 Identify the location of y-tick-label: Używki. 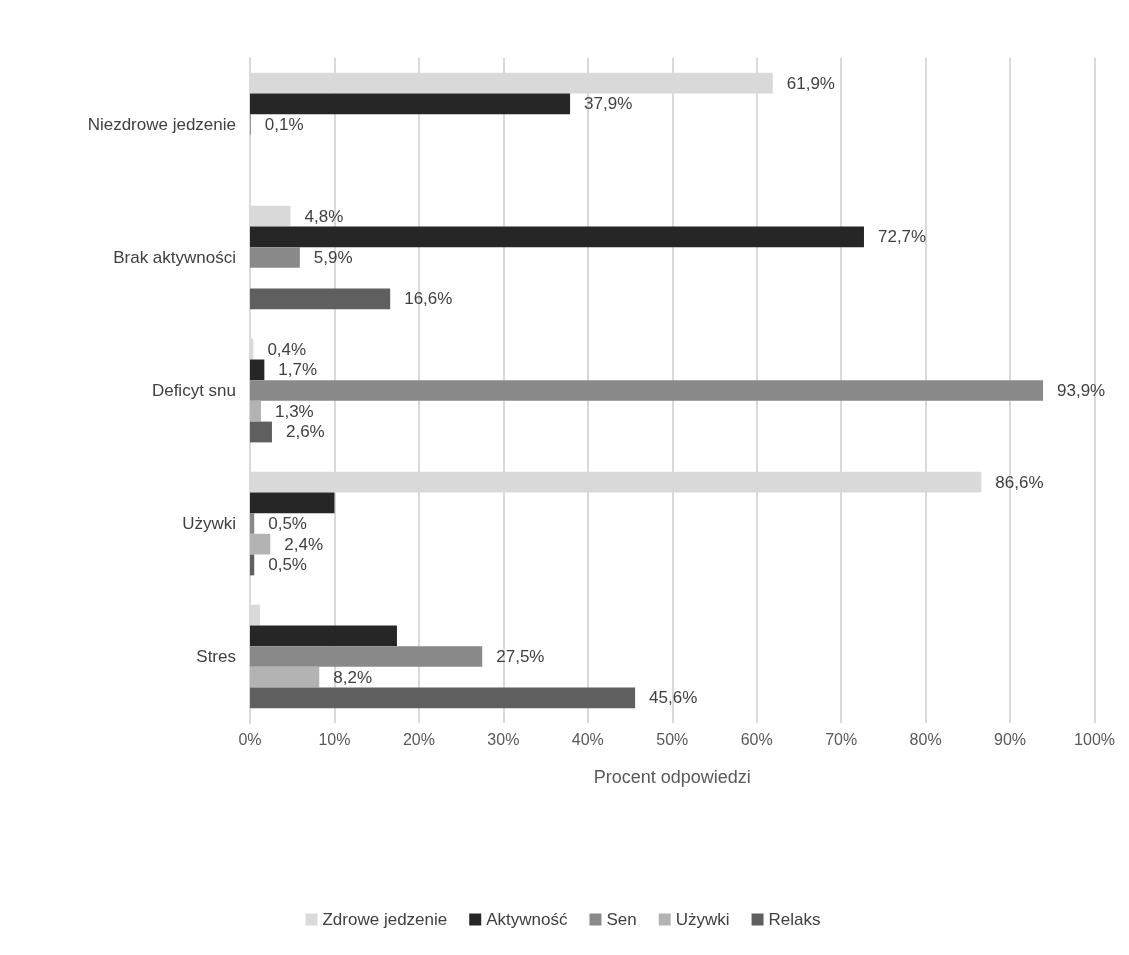
(209, 523).